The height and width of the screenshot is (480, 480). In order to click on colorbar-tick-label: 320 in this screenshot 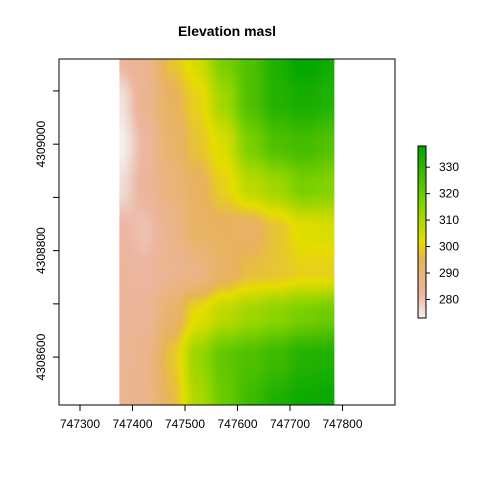, I will do `click(449, 194)`.